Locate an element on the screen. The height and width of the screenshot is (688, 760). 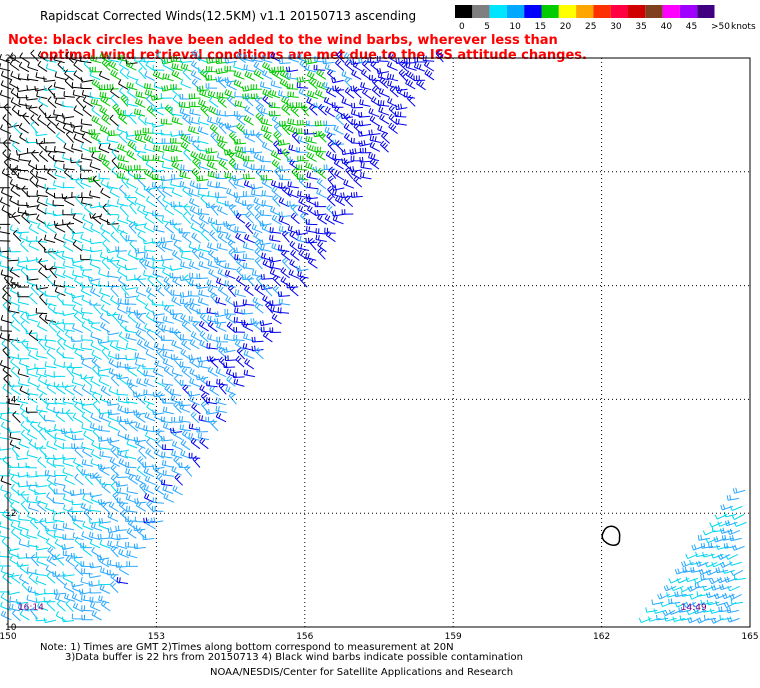
legend-label: 15 is located at coordinates (540, 27).